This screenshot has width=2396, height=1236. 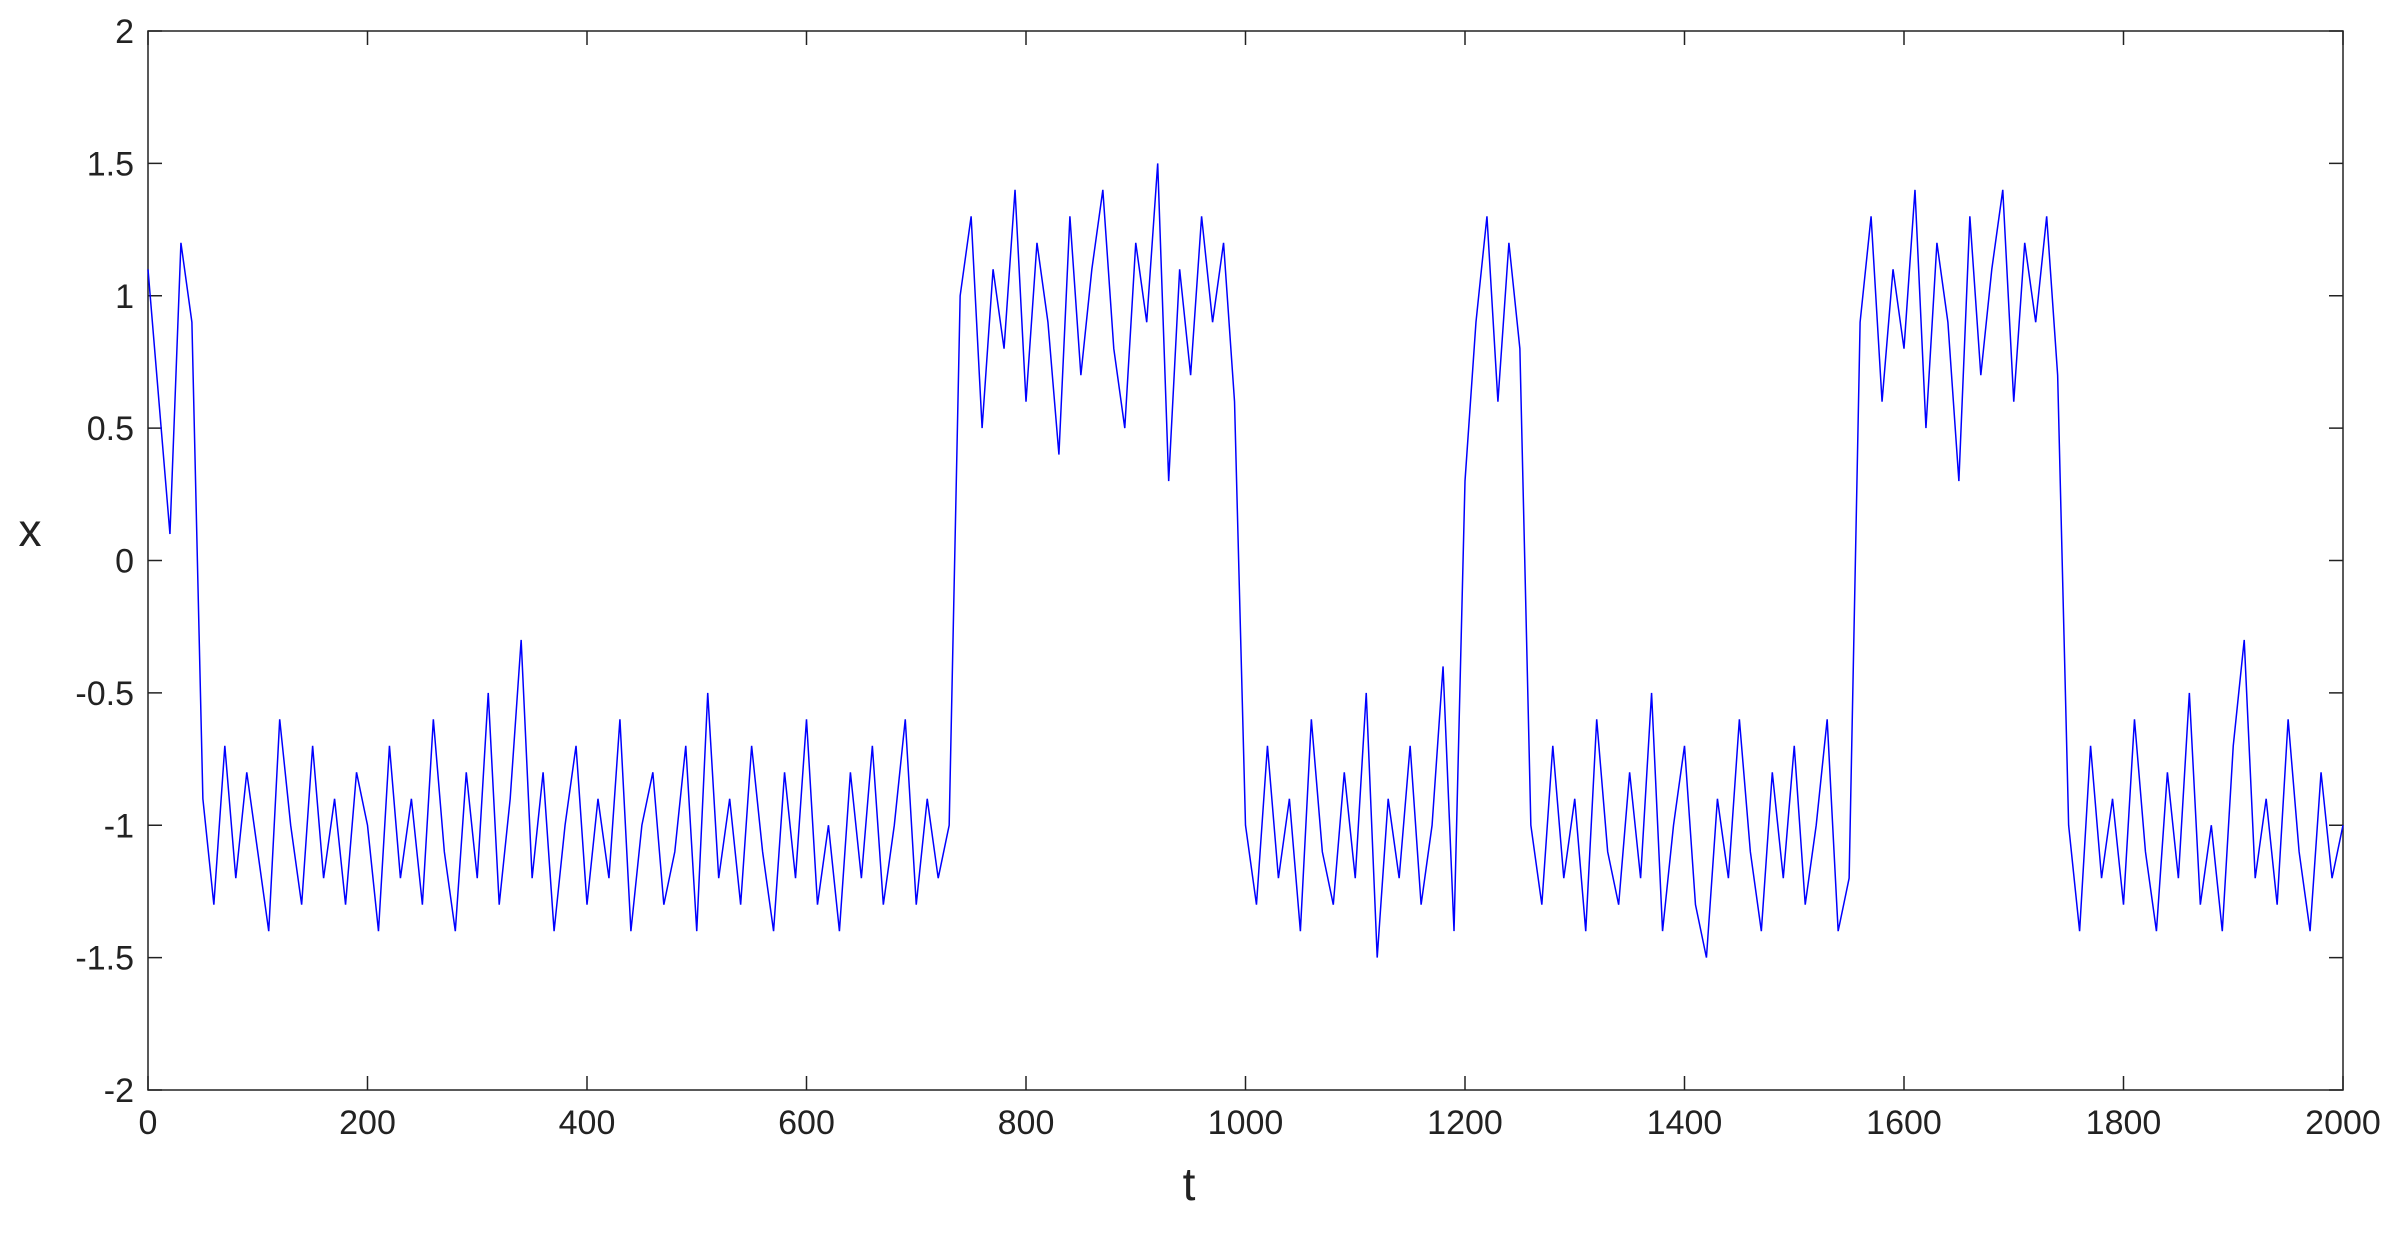 I want to click on y-tick-label: 0, so click(x=124, y=562).